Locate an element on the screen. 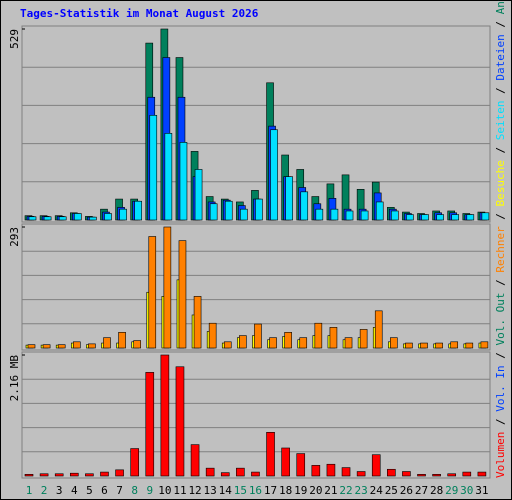  x-tick-label: 7 is located at coordinates (119, 490).